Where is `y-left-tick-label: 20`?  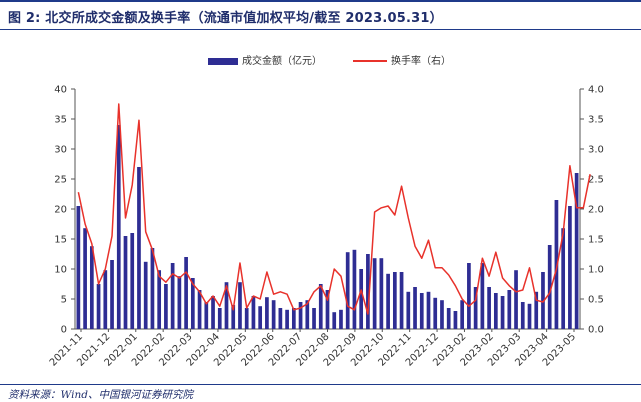 y-left-tick-label: 20 is located at coordinates (60, 210).